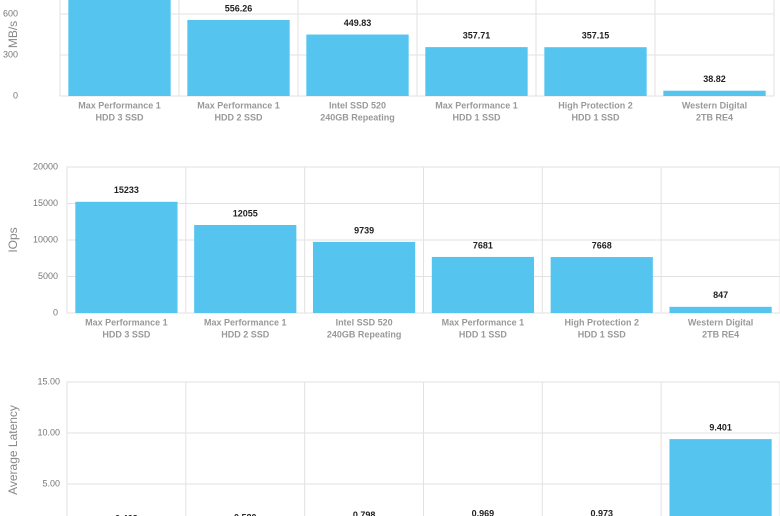  I want to click on y-tick-label: 600, so click(10, 13).